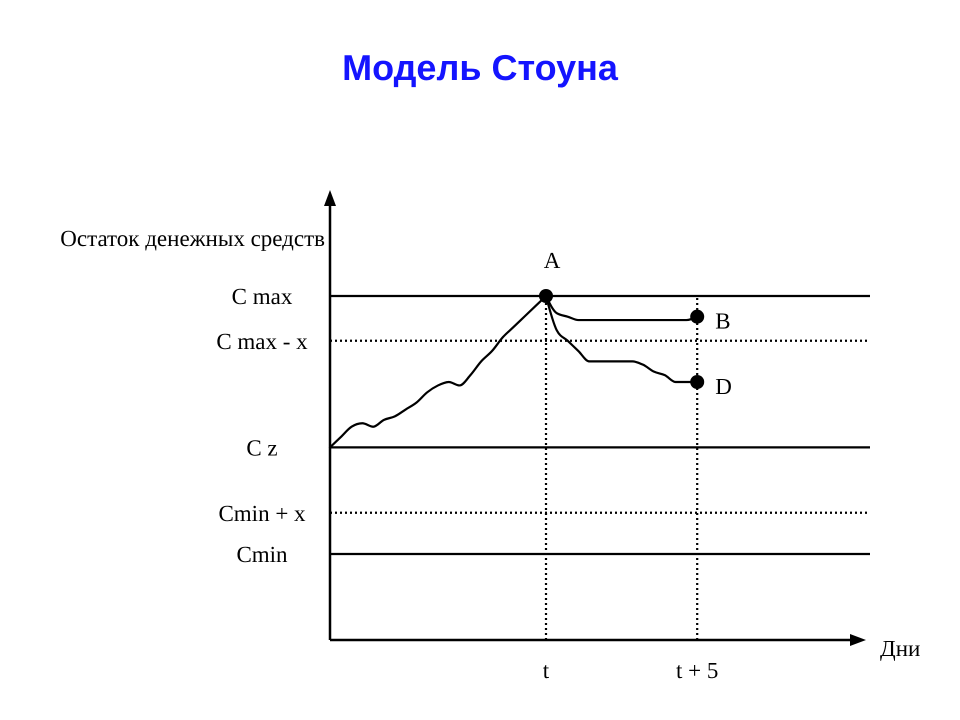 This screenshot has height=720, width=960. What do you see at coordinates (193, 238) in the screenshot?
I see `y-axis-title: Остаток денежных средств` at bounding box center [193, 238].